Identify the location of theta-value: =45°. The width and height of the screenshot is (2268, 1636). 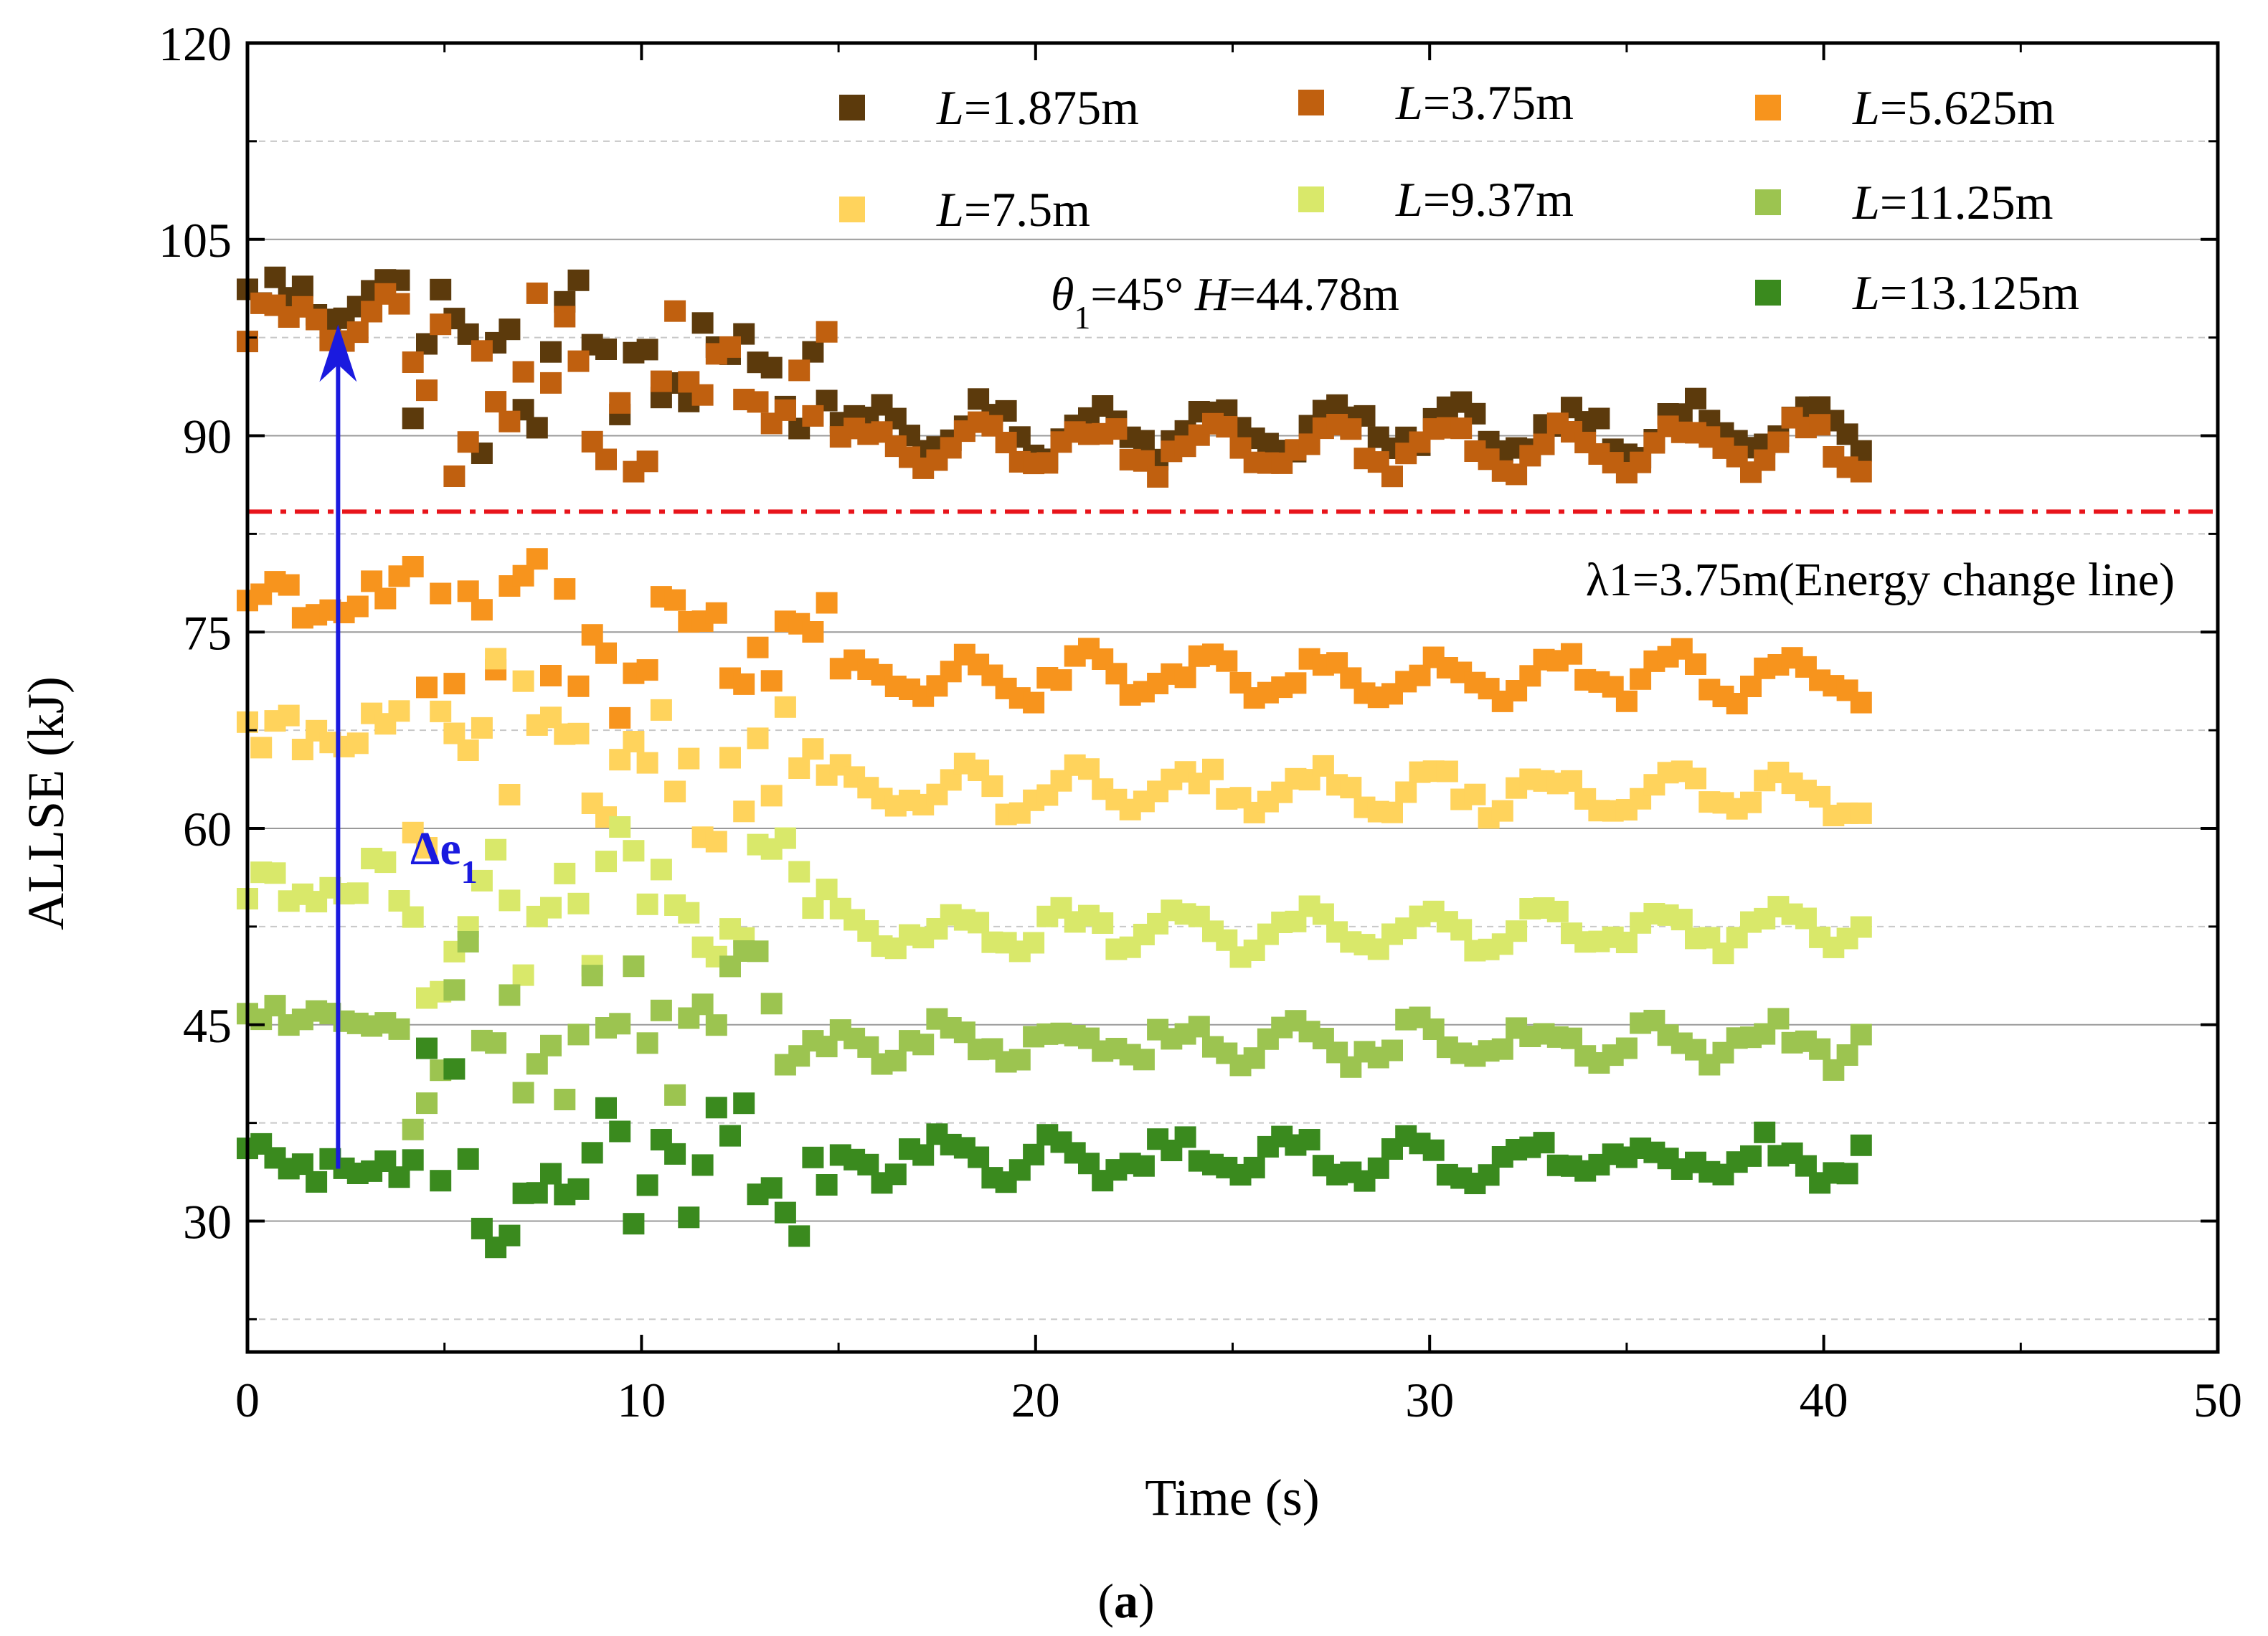
(1136, 294).